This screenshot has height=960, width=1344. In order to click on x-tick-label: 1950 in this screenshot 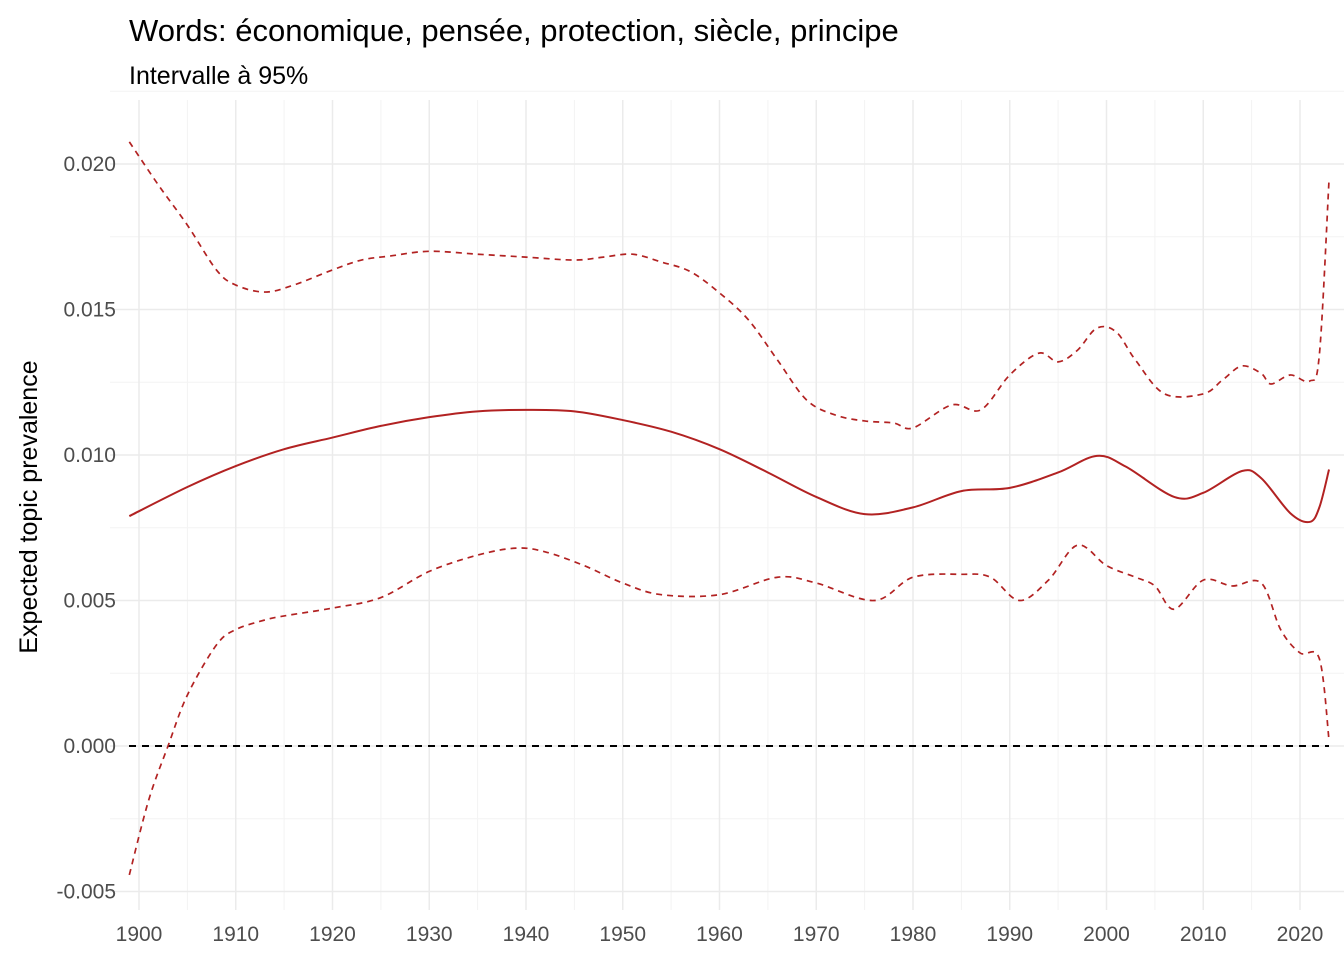, I will do `click(622, 934)`.